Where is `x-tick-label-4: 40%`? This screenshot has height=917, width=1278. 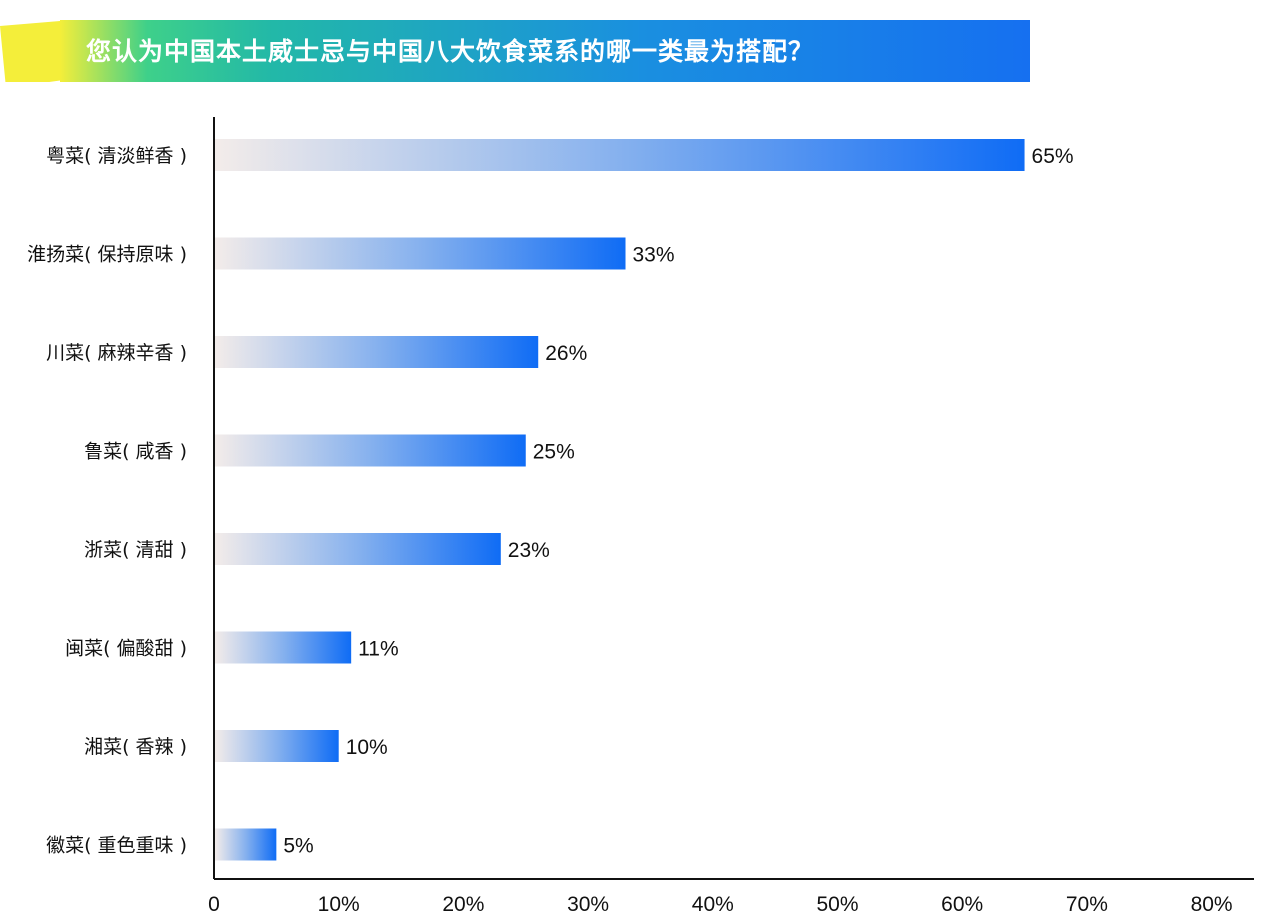
x-tick-label-4: 40% is located at coordinates (713, 904).